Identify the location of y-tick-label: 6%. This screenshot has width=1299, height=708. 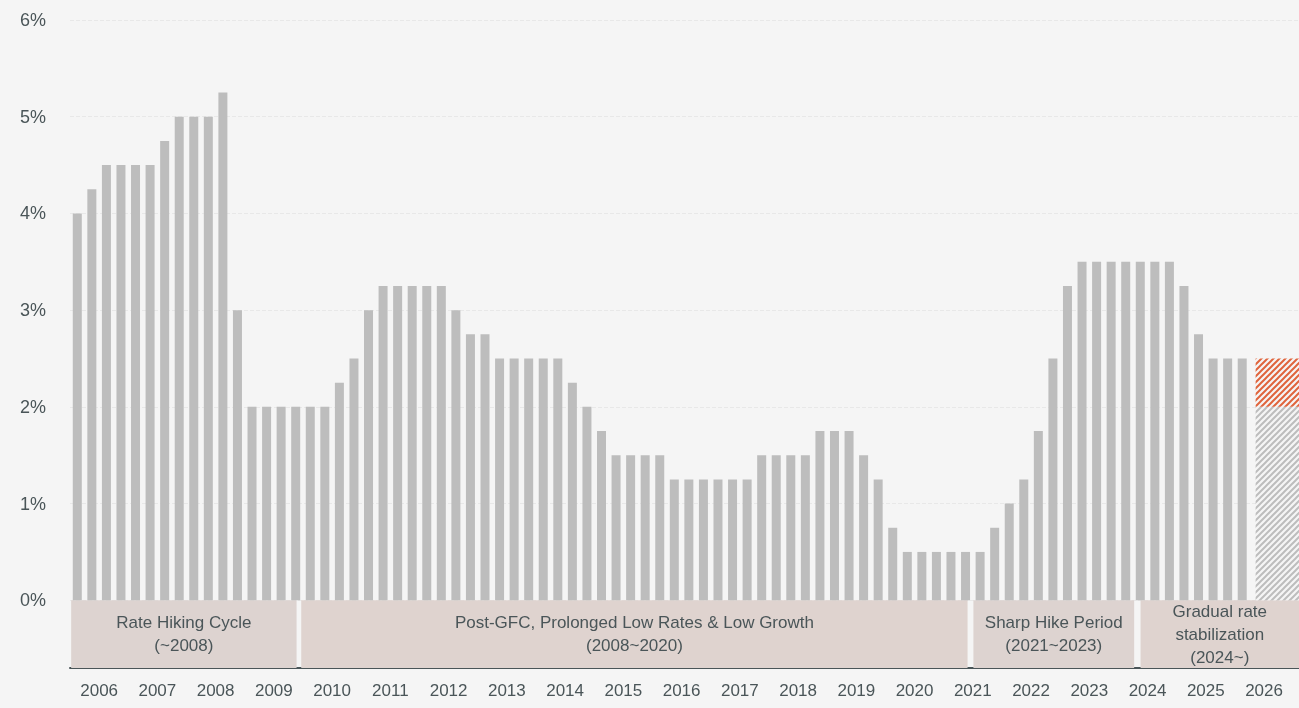
(33, 20).